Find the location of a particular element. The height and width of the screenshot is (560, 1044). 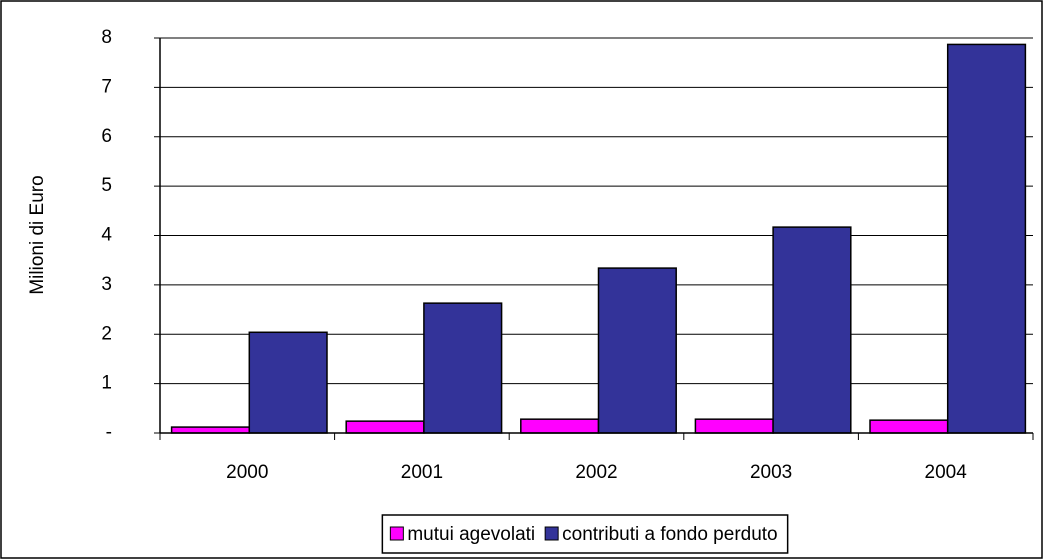

x-tick-label: 2001 is located at coordinates (422, 472).